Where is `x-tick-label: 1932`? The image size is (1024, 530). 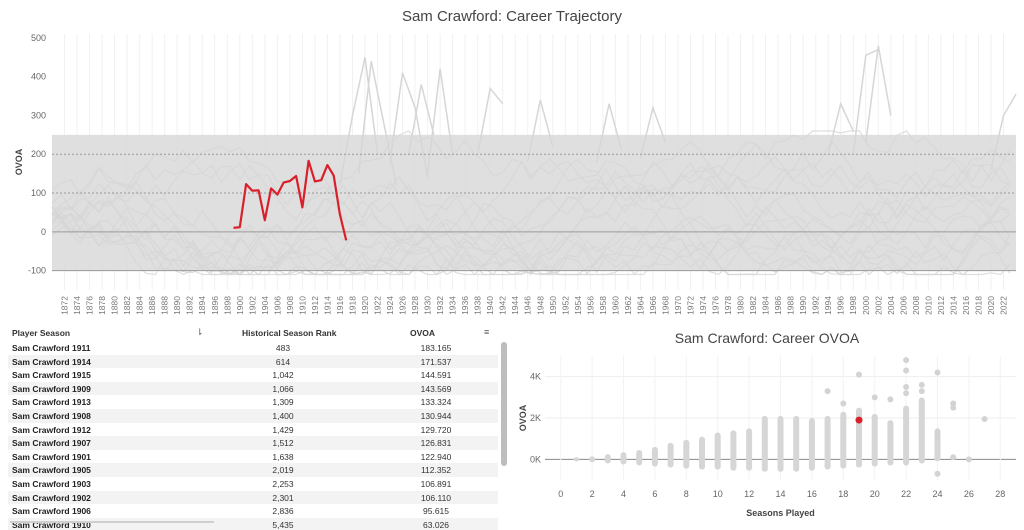 x-tick-label: 1932 is located at coordinates (440, 305).